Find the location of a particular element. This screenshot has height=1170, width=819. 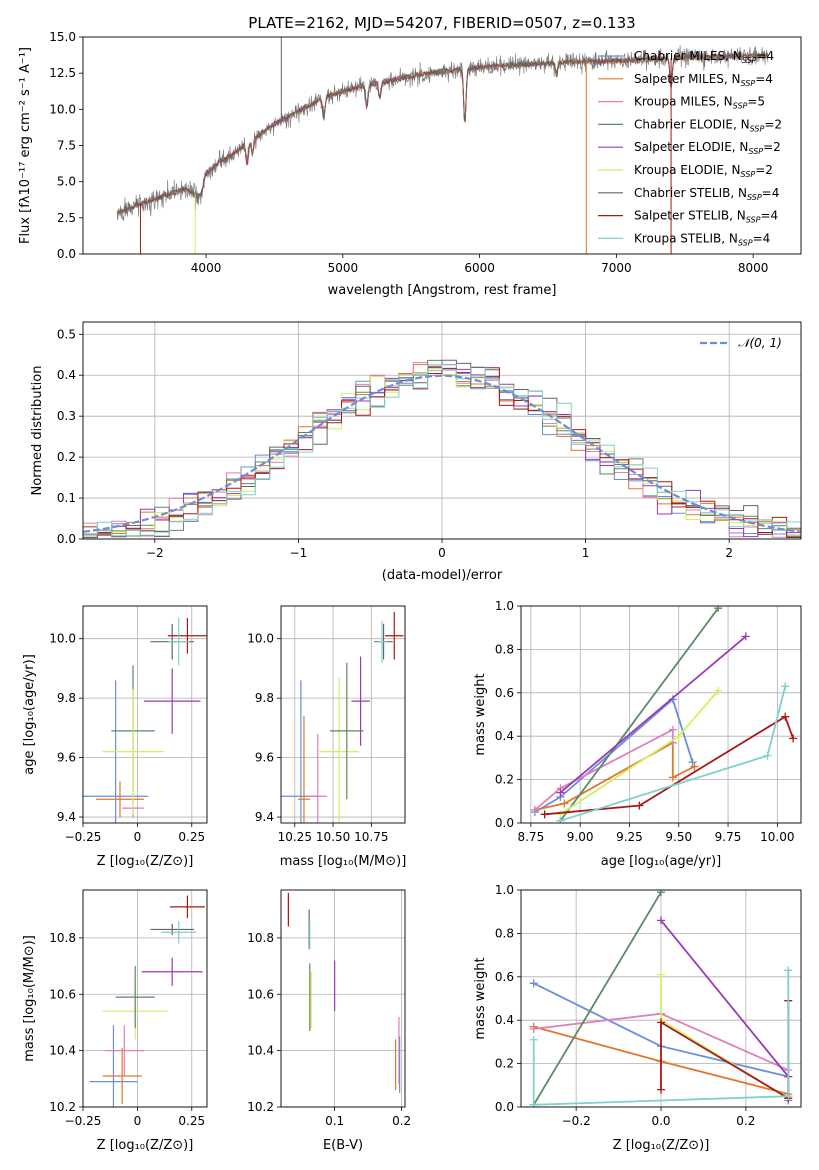

legend-label: Salpeter ELODIE, N is located at coordinates (691, 147).